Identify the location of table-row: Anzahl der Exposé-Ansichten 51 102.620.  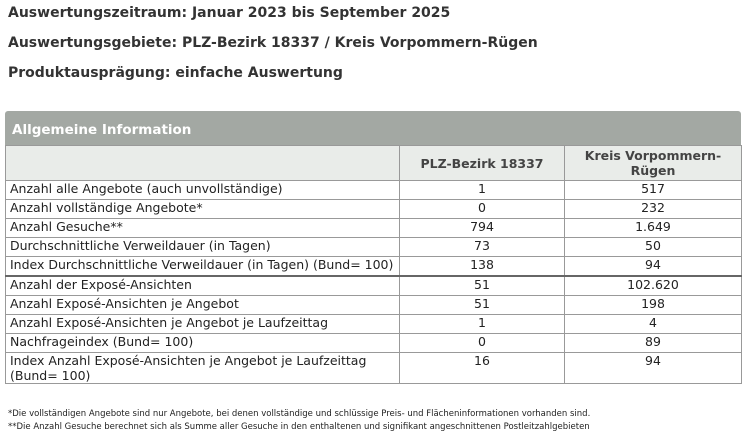
(373, 285).